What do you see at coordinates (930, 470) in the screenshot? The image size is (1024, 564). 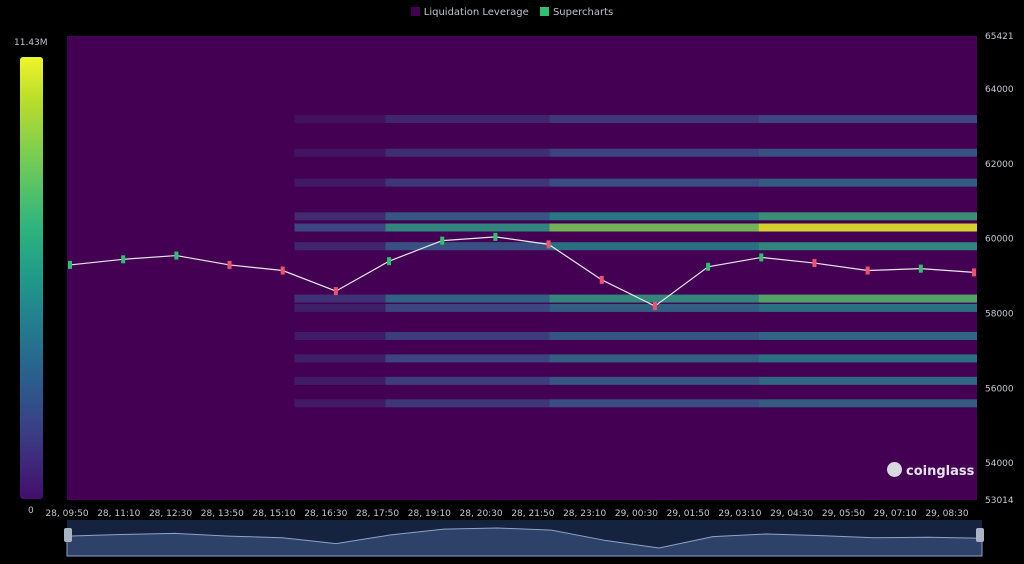 I see `coinglass-watermark: coinglass` at bounding box center [930, 470].